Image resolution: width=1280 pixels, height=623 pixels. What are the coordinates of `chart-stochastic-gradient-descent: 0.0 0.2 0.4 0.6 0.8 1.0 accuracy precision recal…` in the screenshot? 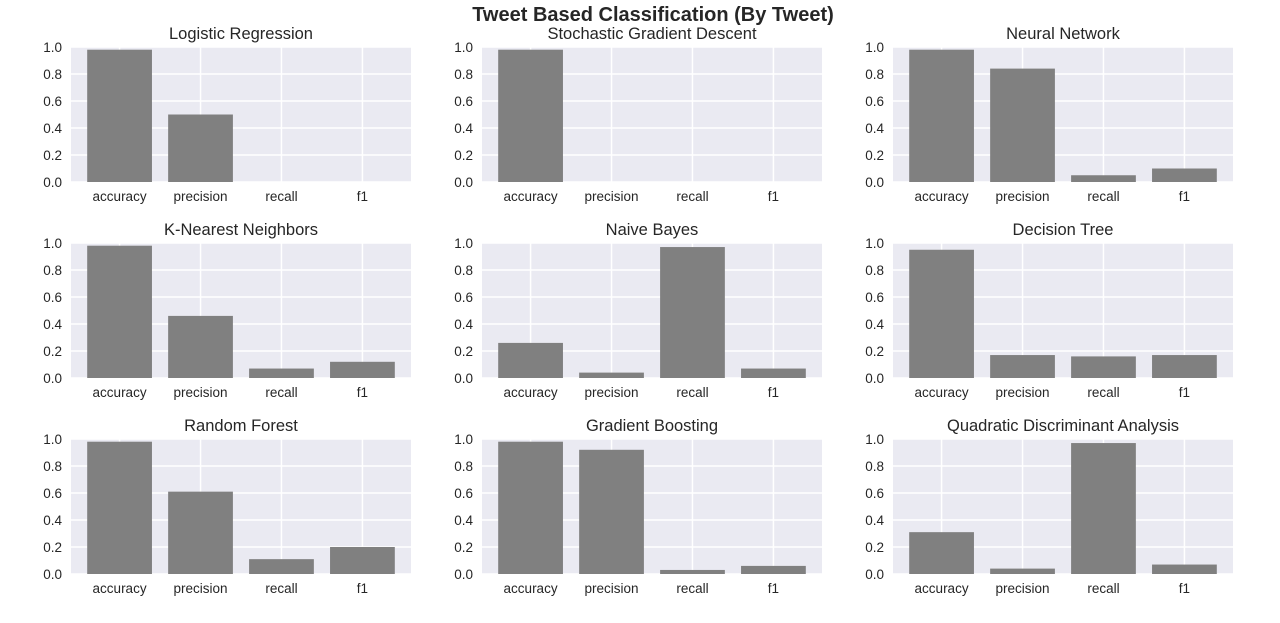 It's located at (638, 114).